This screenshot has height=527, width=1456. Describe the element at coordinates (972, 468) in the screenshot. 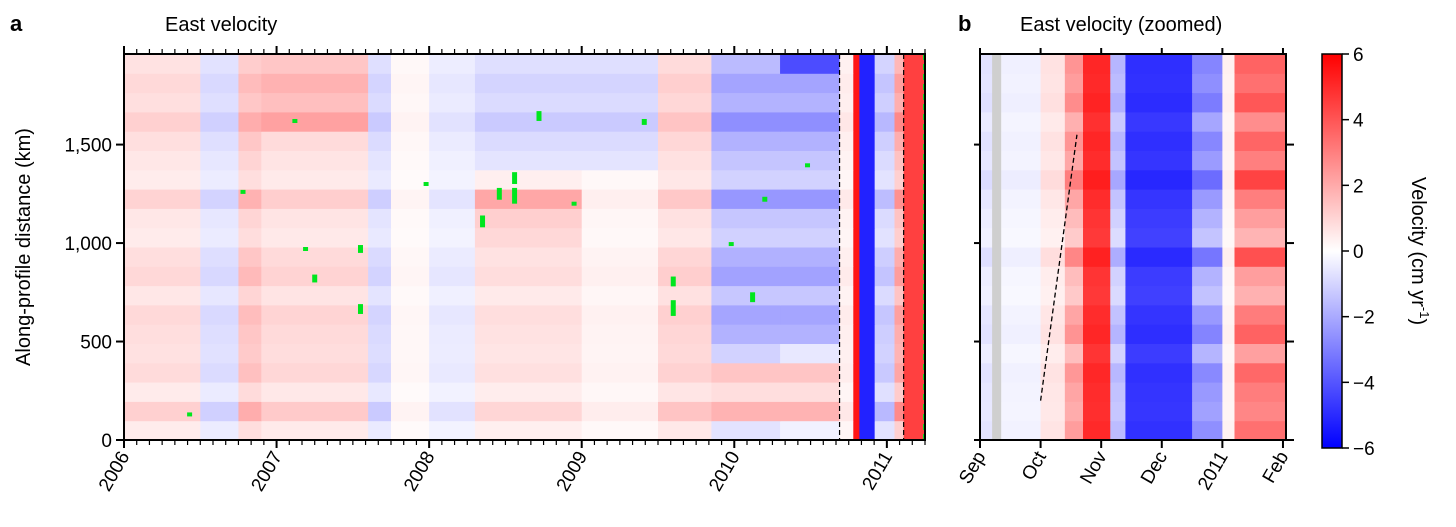

I see `x-tick-label: Sep` at that location.